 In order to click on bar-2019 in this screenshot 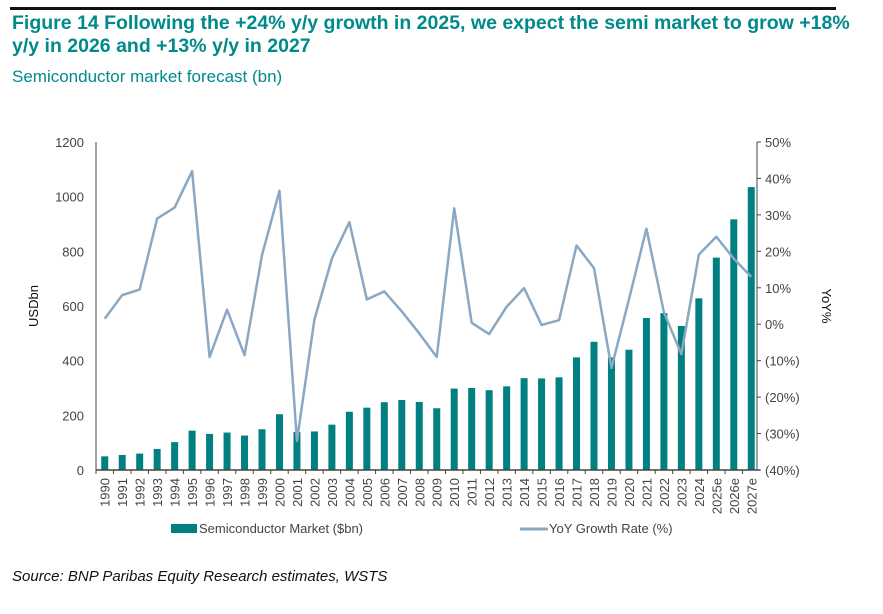, I will do `click(611, 413)`.